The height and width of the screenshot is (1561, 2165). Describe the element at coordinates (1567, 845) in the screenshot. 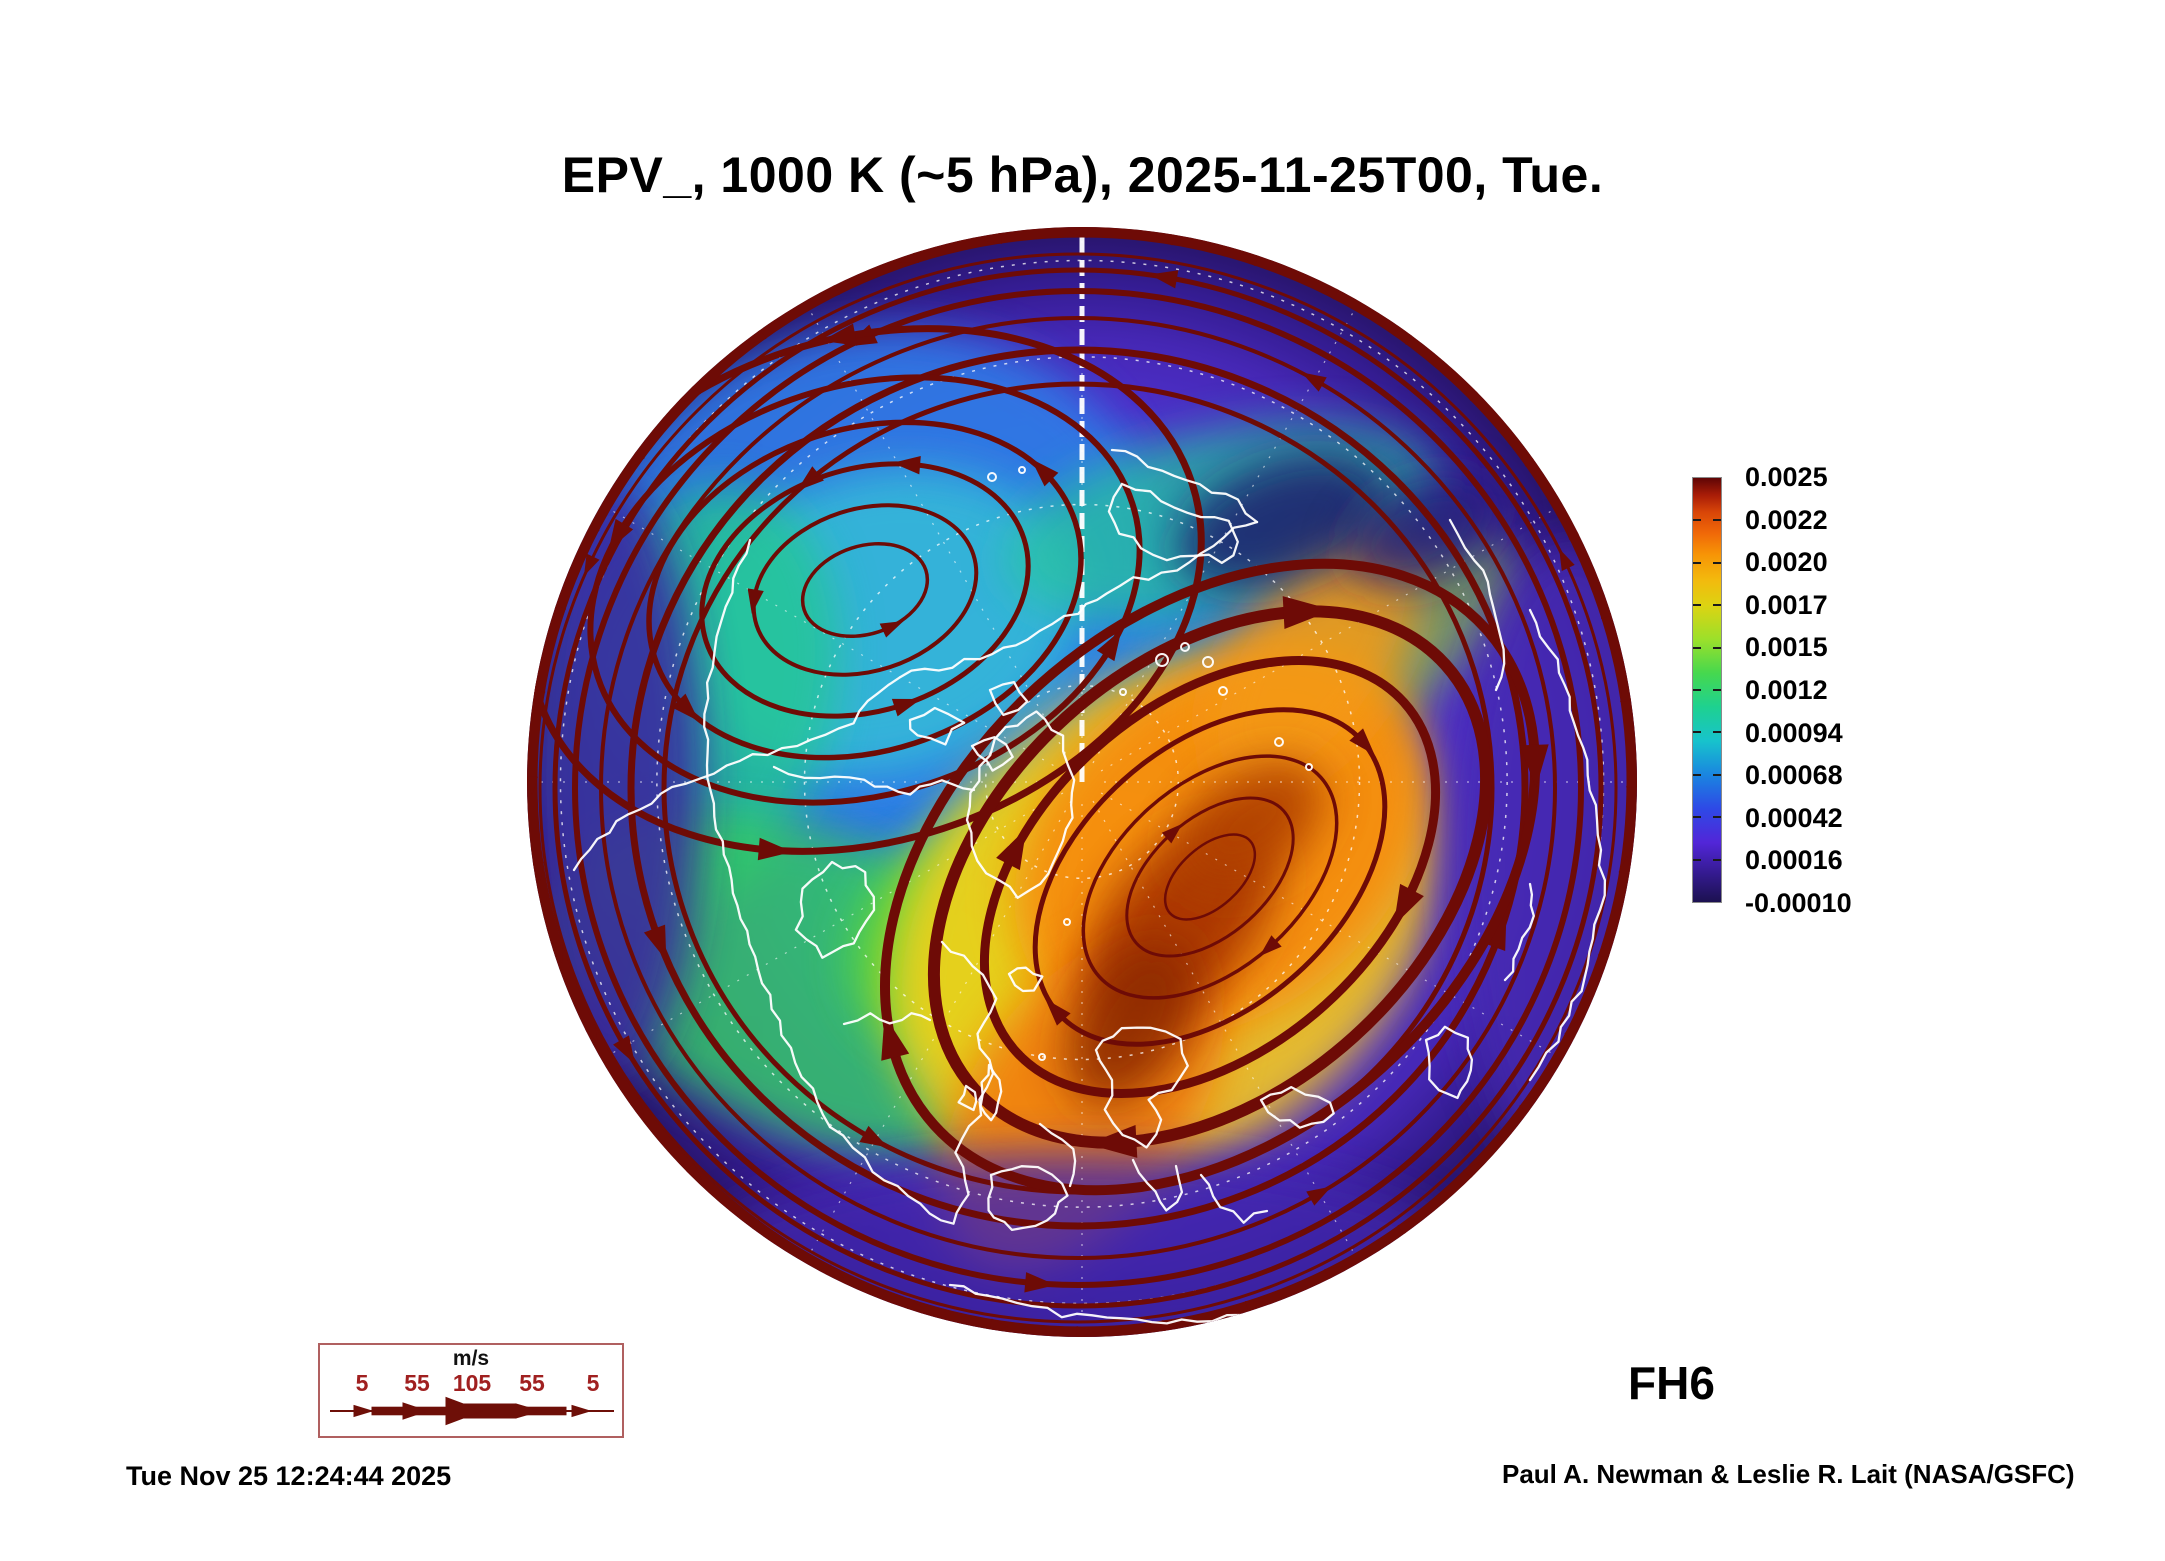

I see `coastline-east-asia-coast` at that location.